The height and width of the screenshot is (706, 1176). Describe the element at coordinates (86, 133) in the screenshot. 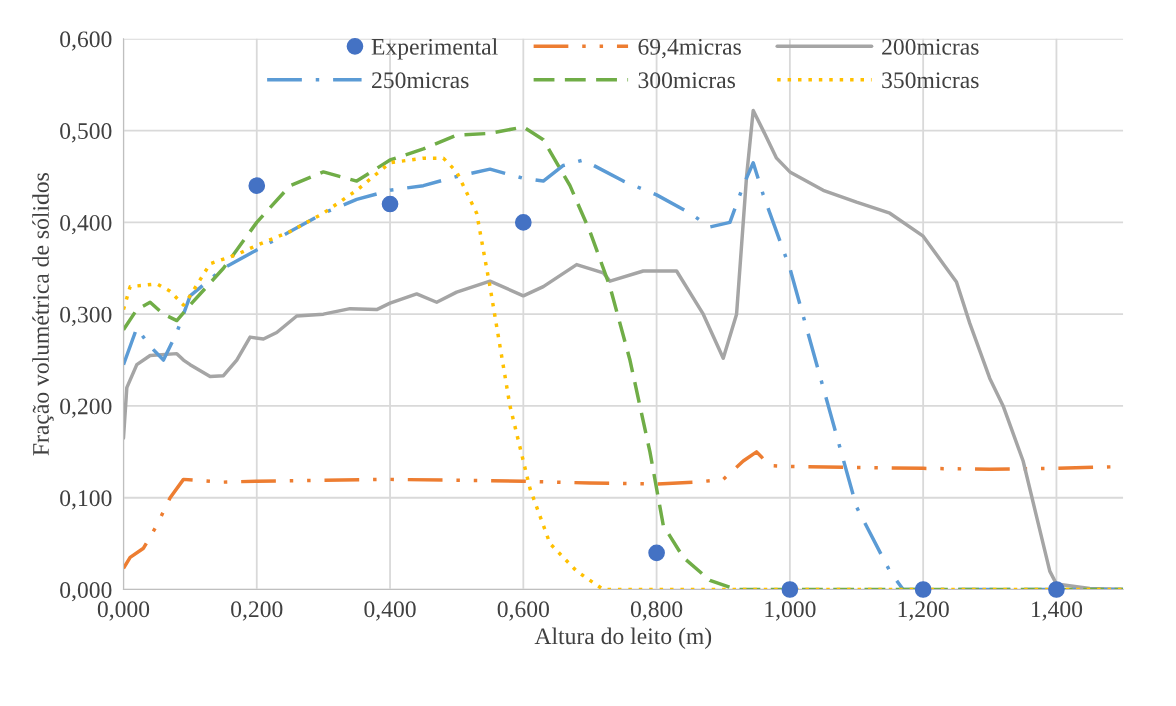

I see `y-tick-label: 0,500` at that location.